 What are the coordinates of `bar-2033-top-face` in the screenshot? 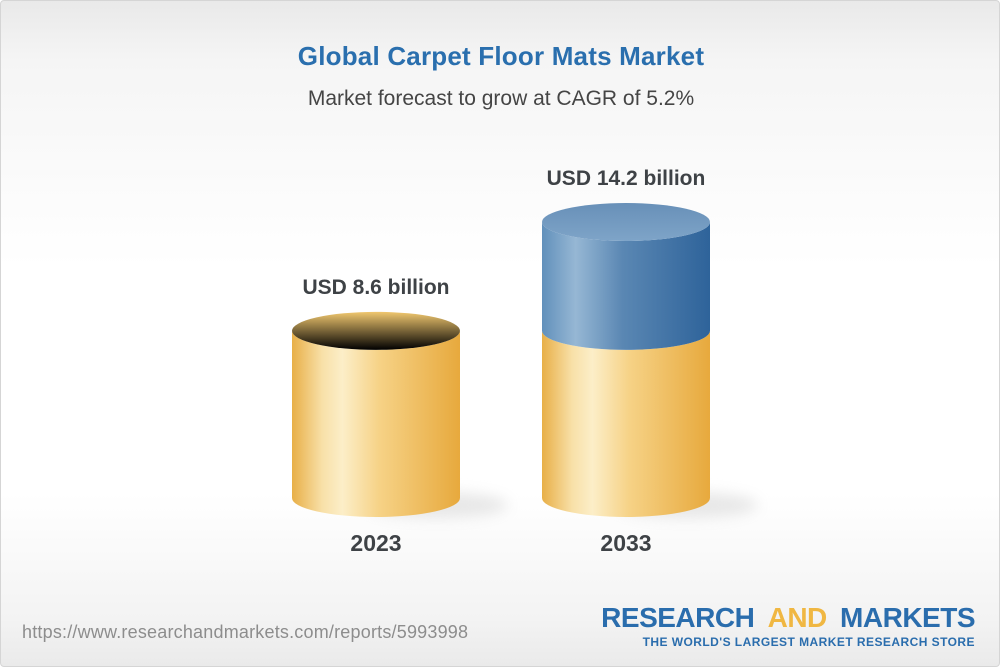 It's located at (626, 222).